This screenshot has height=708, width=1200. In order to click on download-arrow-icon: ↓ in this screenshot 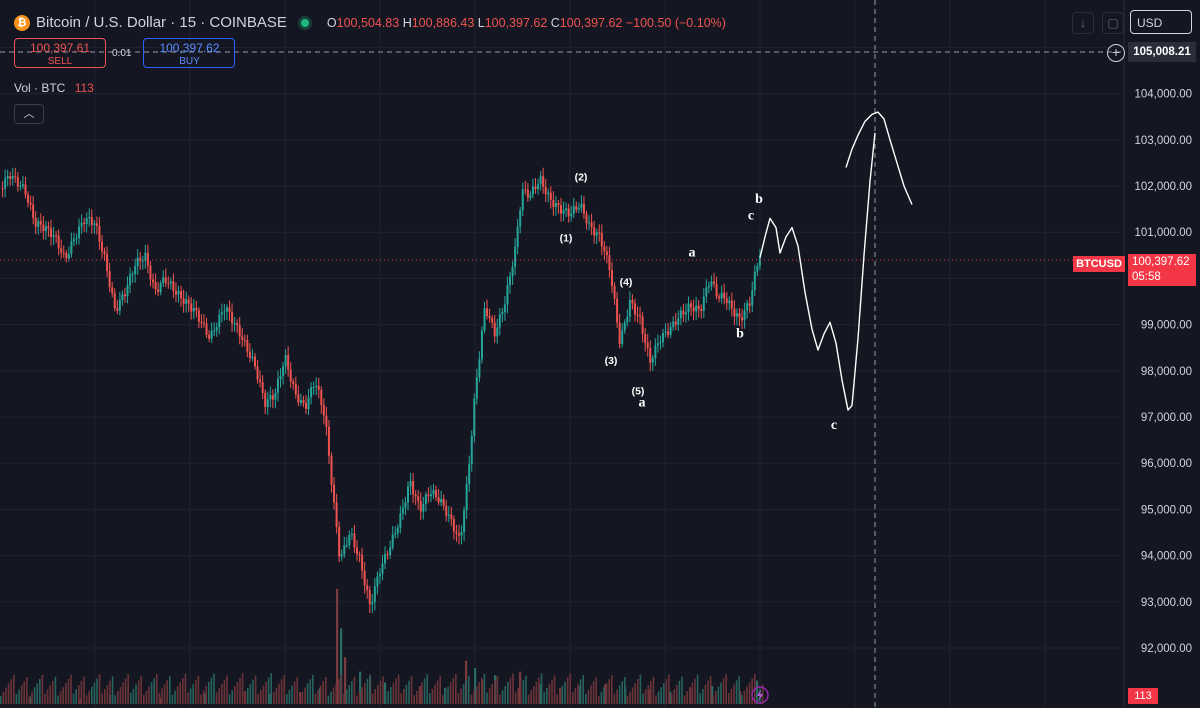, I will do `click(1083, 23)`.